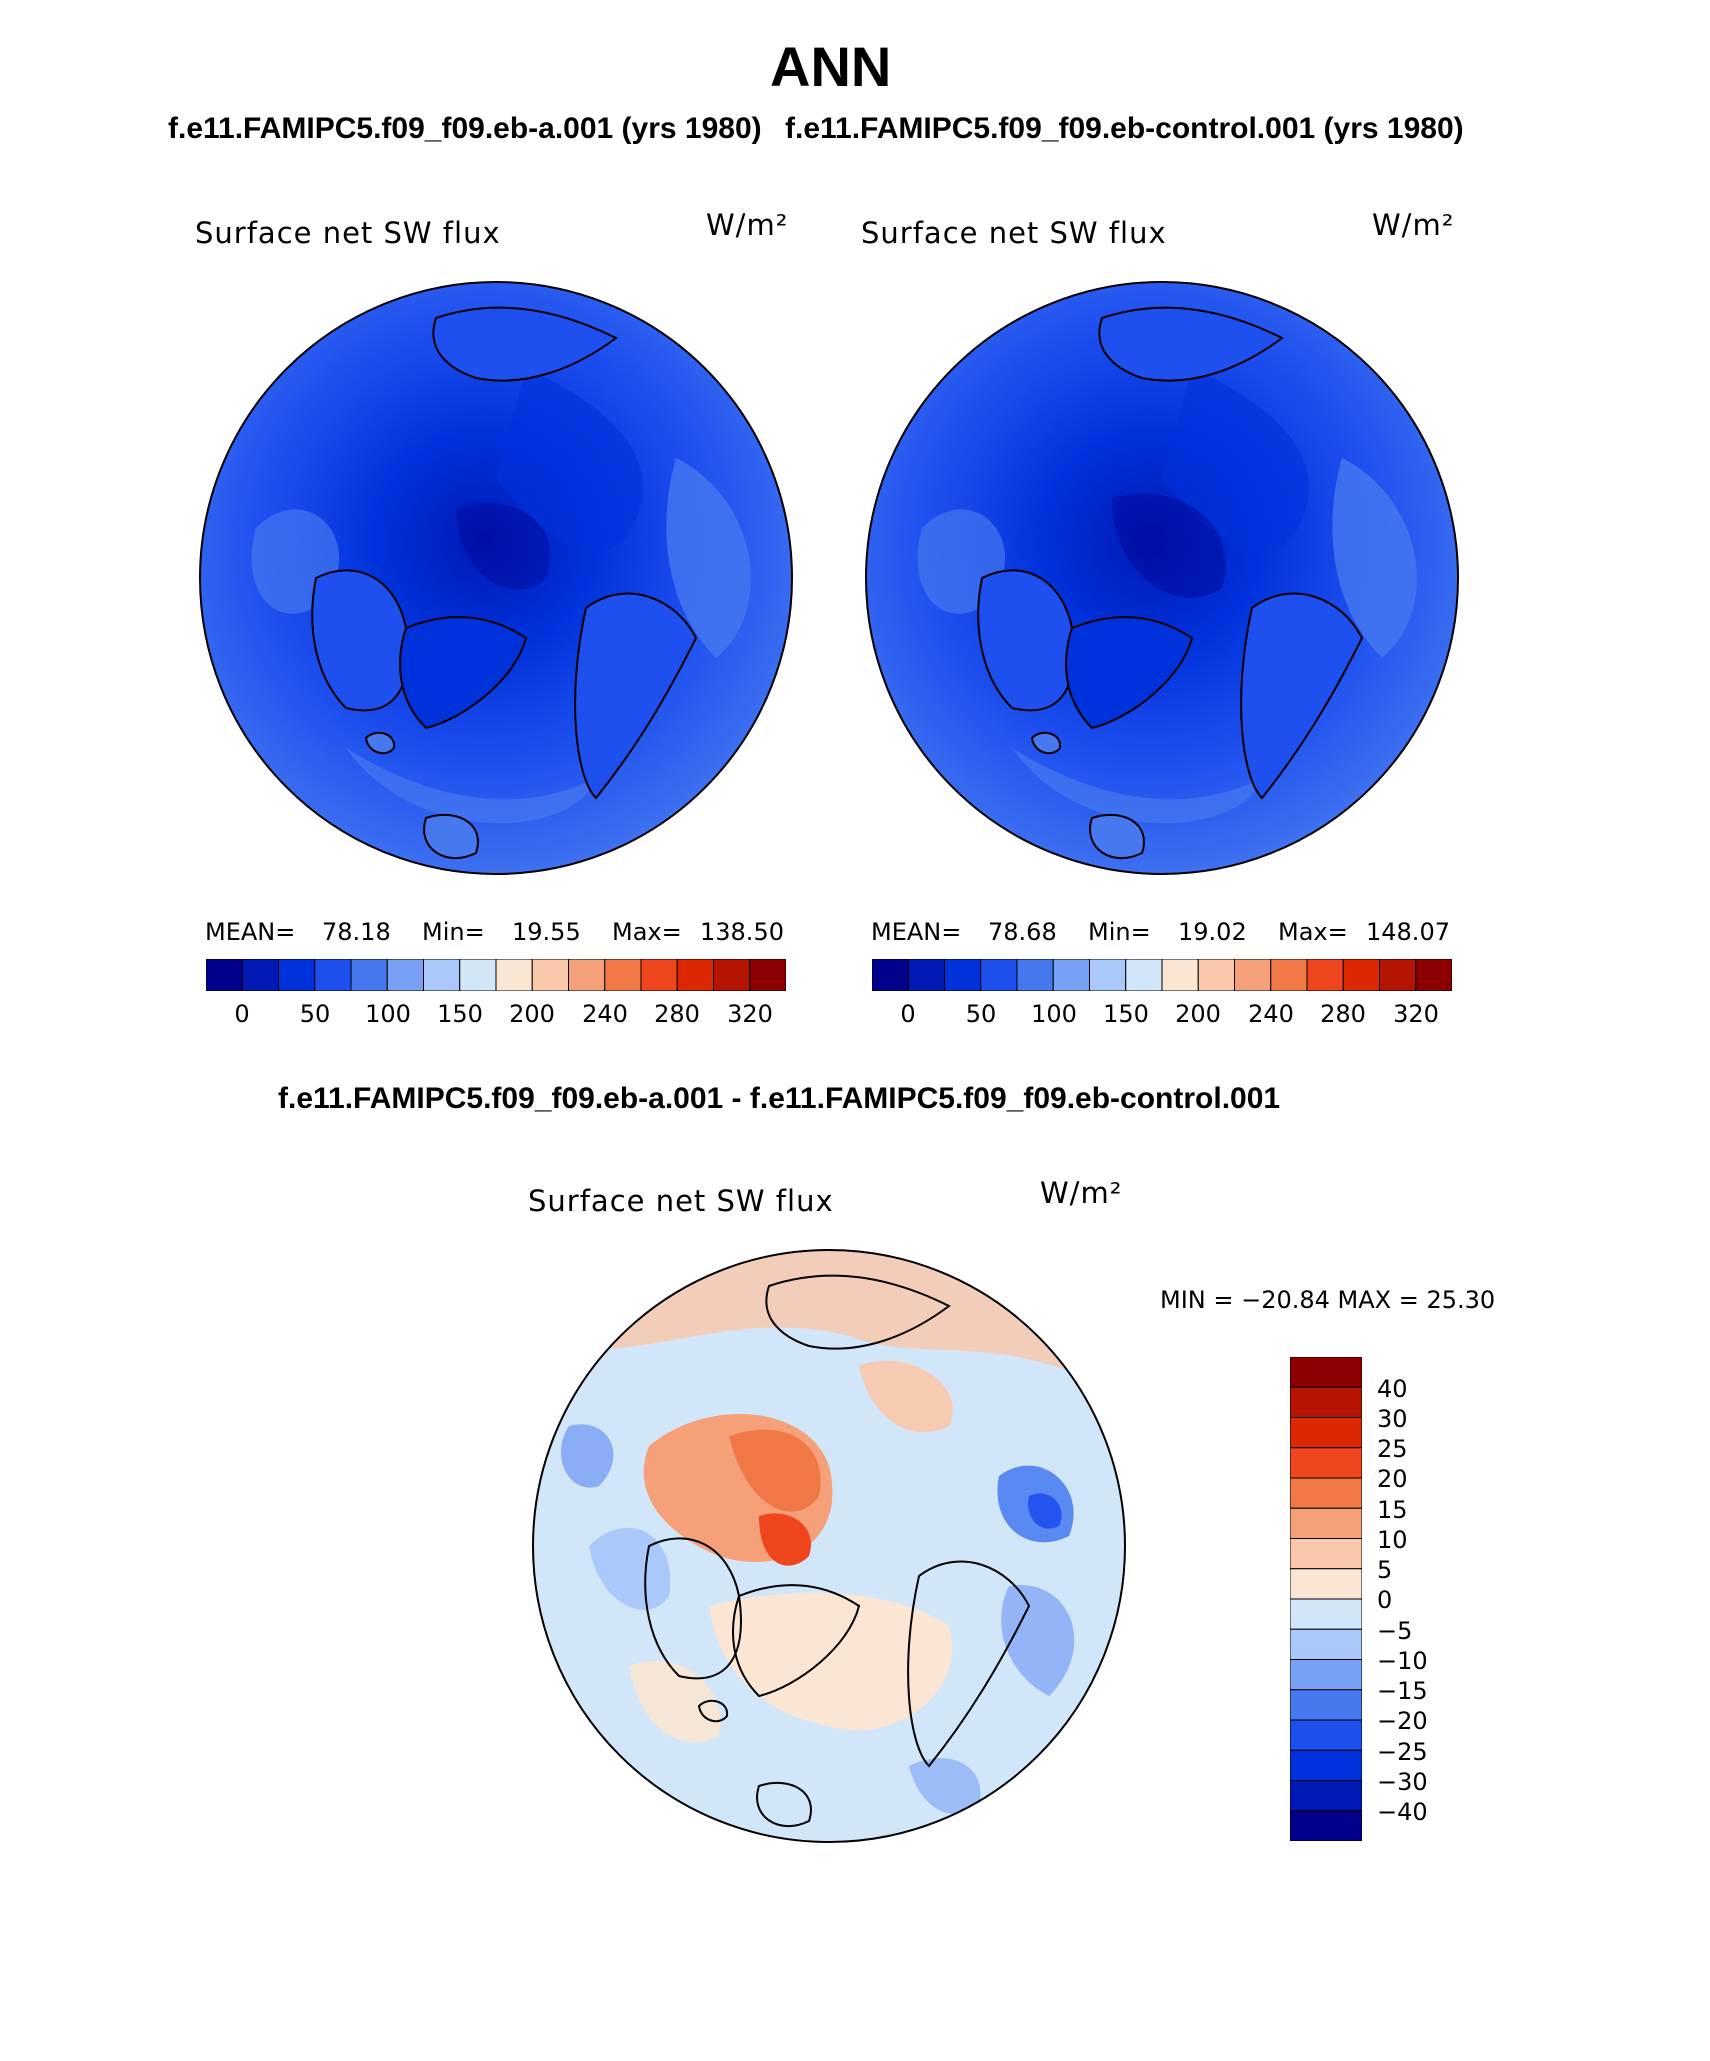 Image resolution: width=1710 pixels, height=2061 pixels. What do you see at coordinates (1328, 1300) in the screenshot?
I see `difference-min-max: MIN = −20.84 MAX = 25.30` at bounding box center [1328, 1300].